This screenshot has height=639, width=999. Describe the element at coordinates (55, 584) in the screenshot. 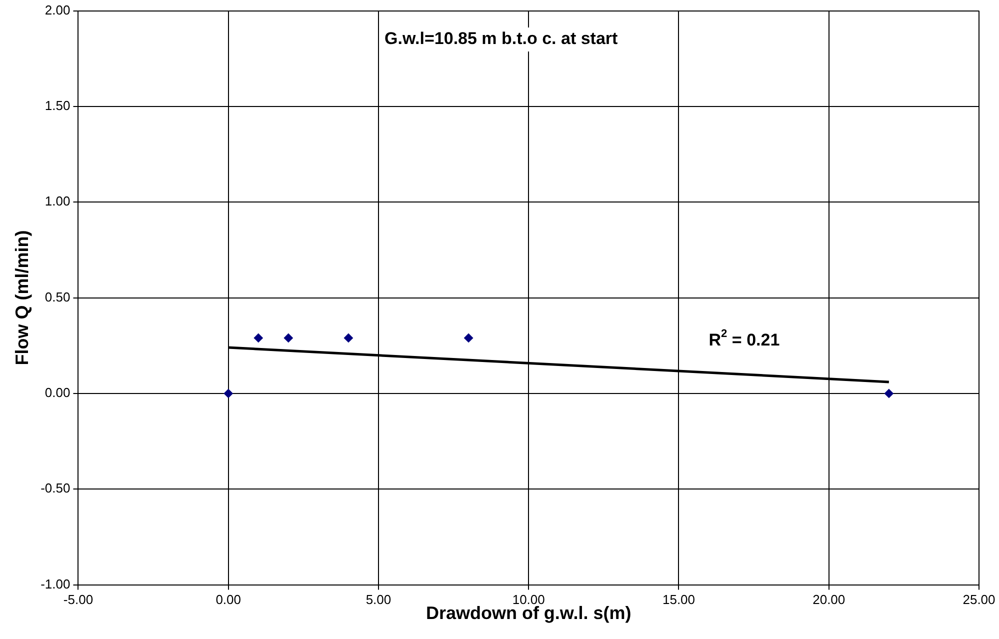

I see `y-tick-label: -1.00` at that location.